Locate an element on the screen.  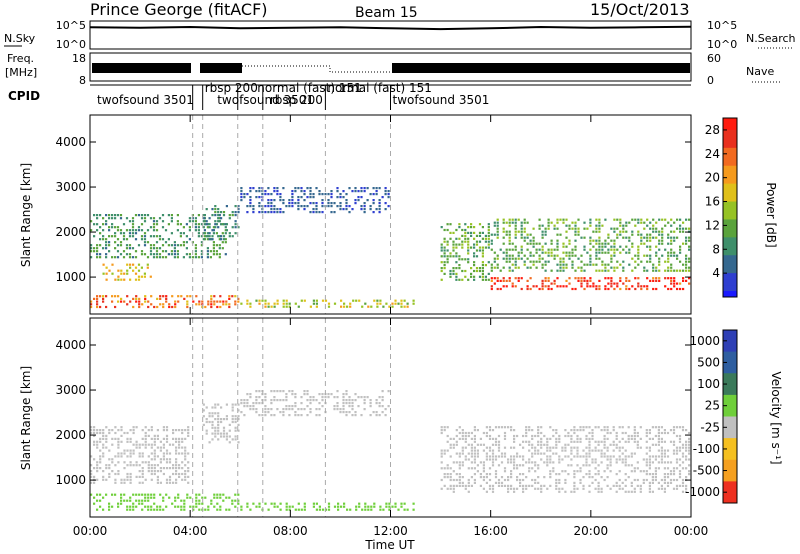
freq-tick-bottom: 8 is located at coordinates (82, 80).